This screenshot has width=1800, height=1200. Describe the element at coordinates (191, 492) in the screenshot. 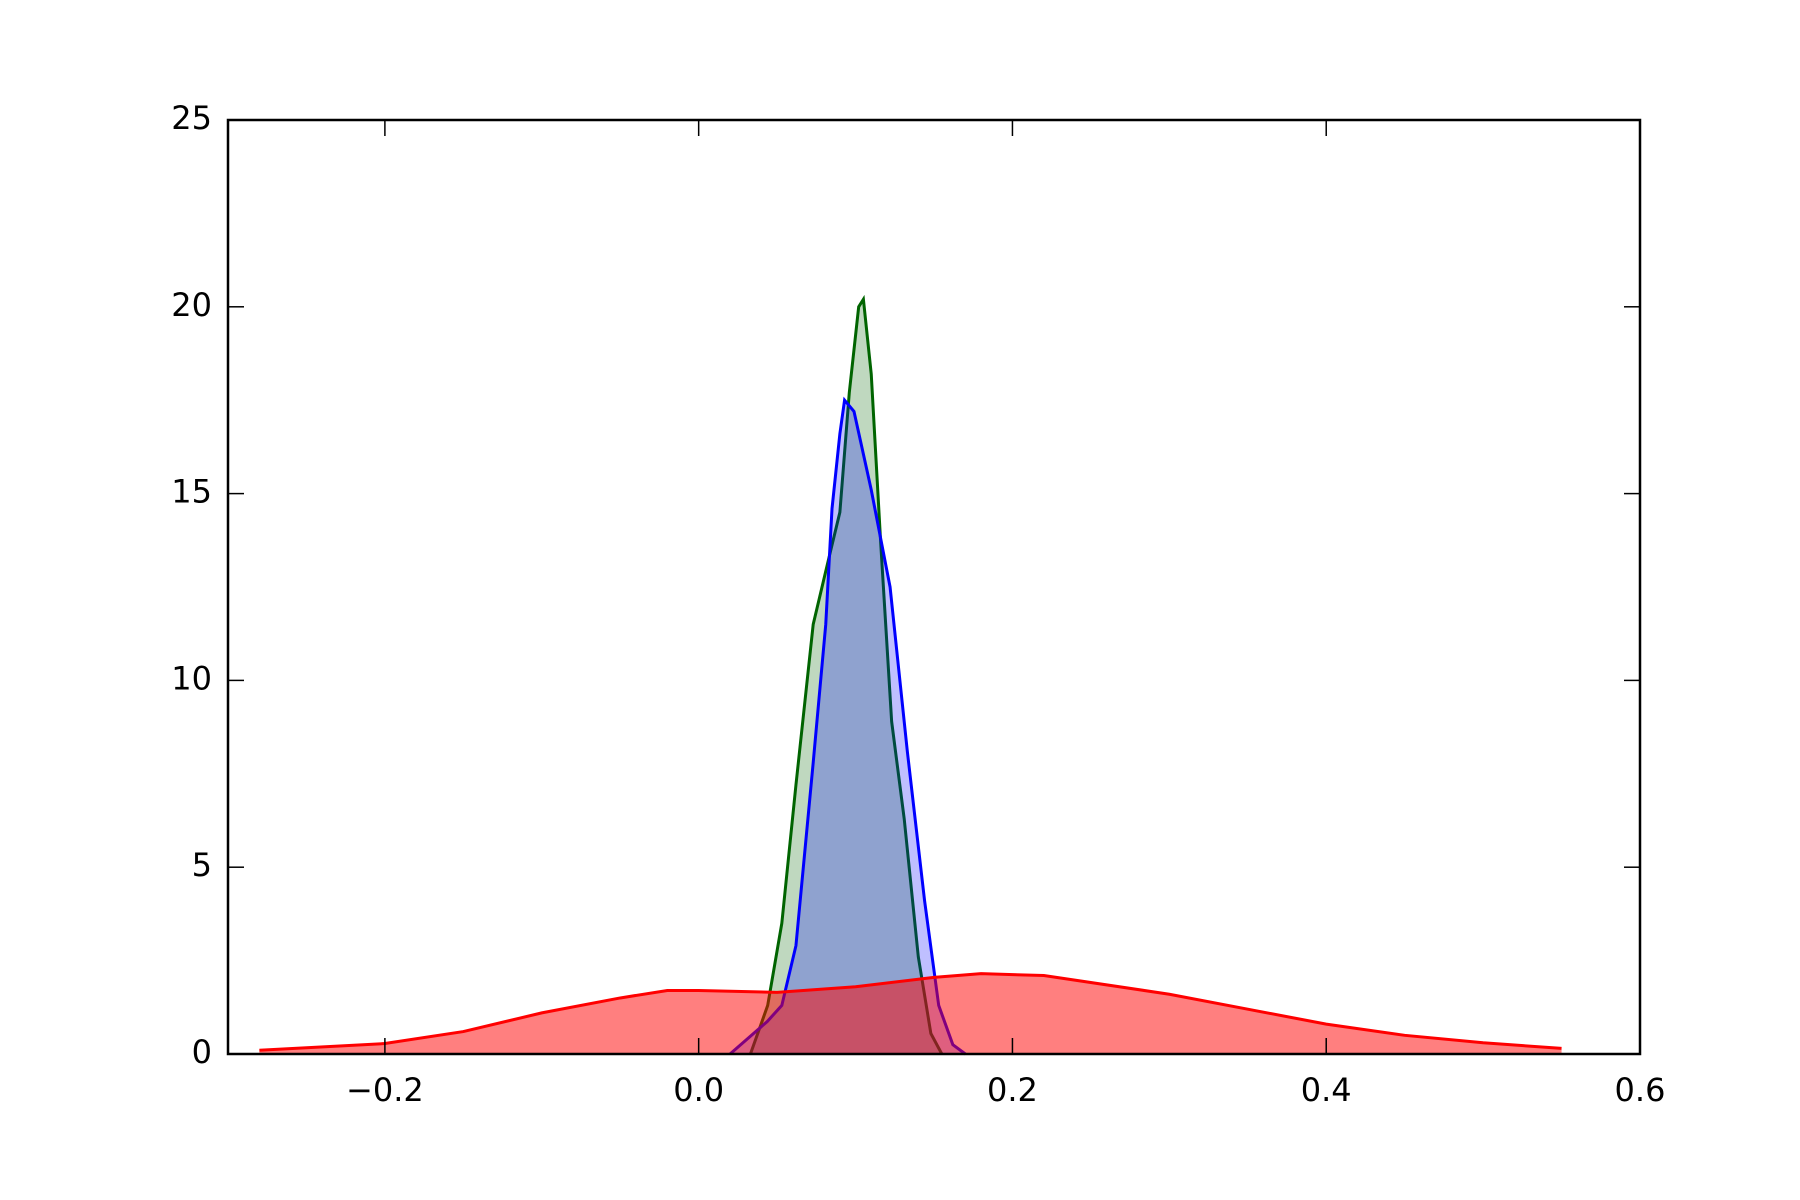

I see `y-tick-label: 15` at that location.